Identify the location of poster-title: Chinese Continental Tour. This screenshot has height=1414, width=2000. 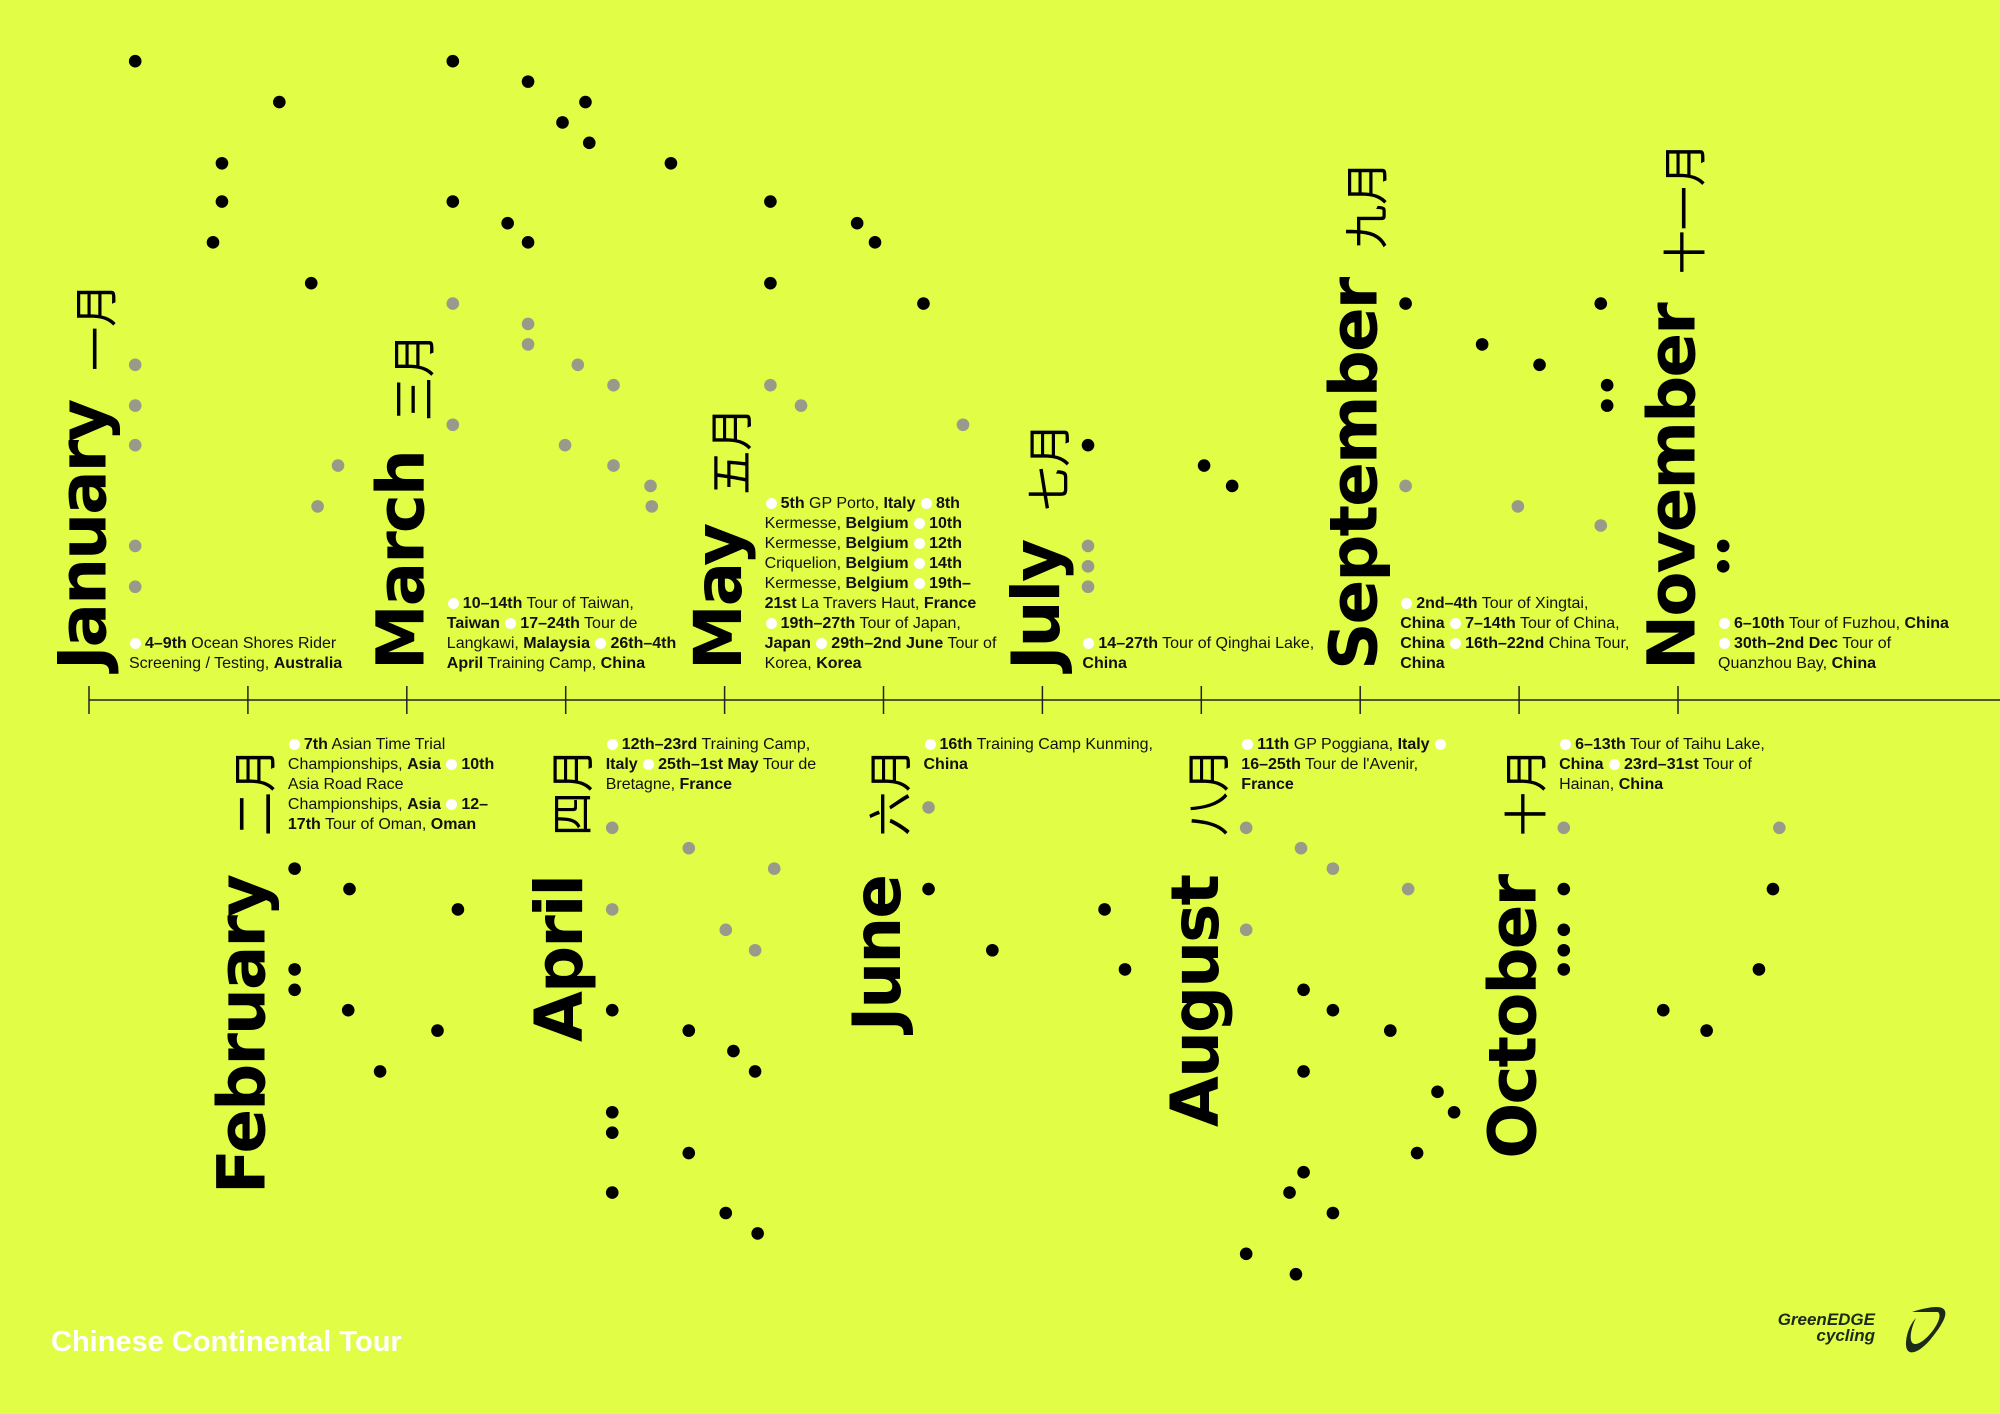
(226, 1342).